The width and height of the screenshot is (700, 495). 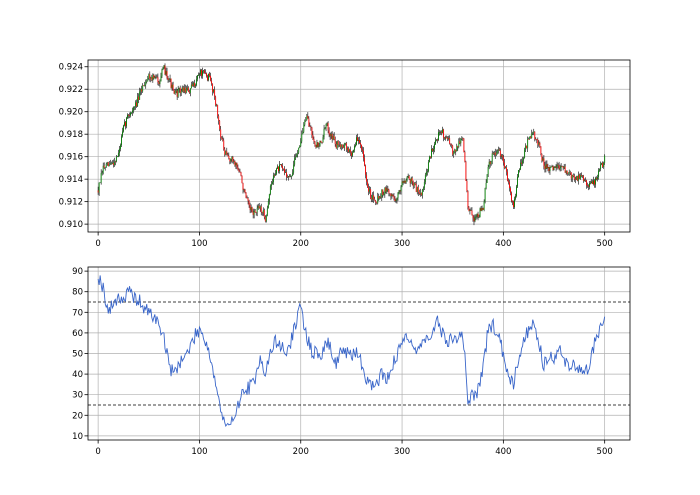 What do you see at coordinates (77, 416) in the screenshot?
I see `oscillator-y-tick-label: 20` at bounding box center [77, 416].